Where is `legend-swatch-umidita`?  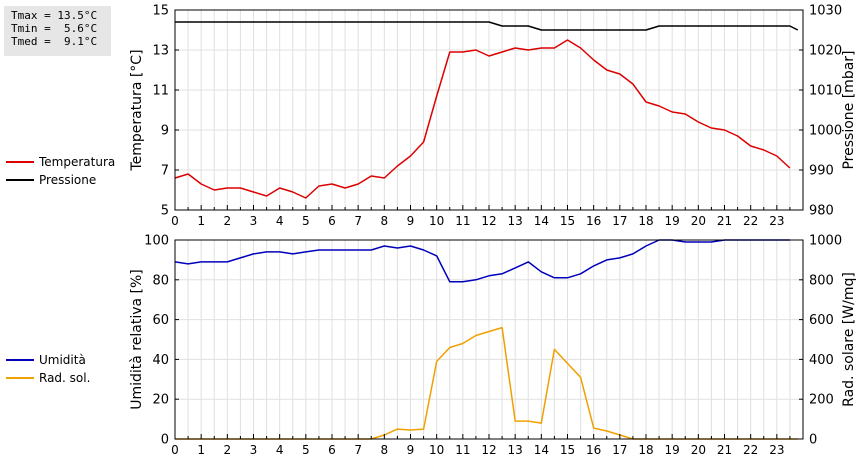
legend-swatch-umidita is located at coordinates (20, 360).